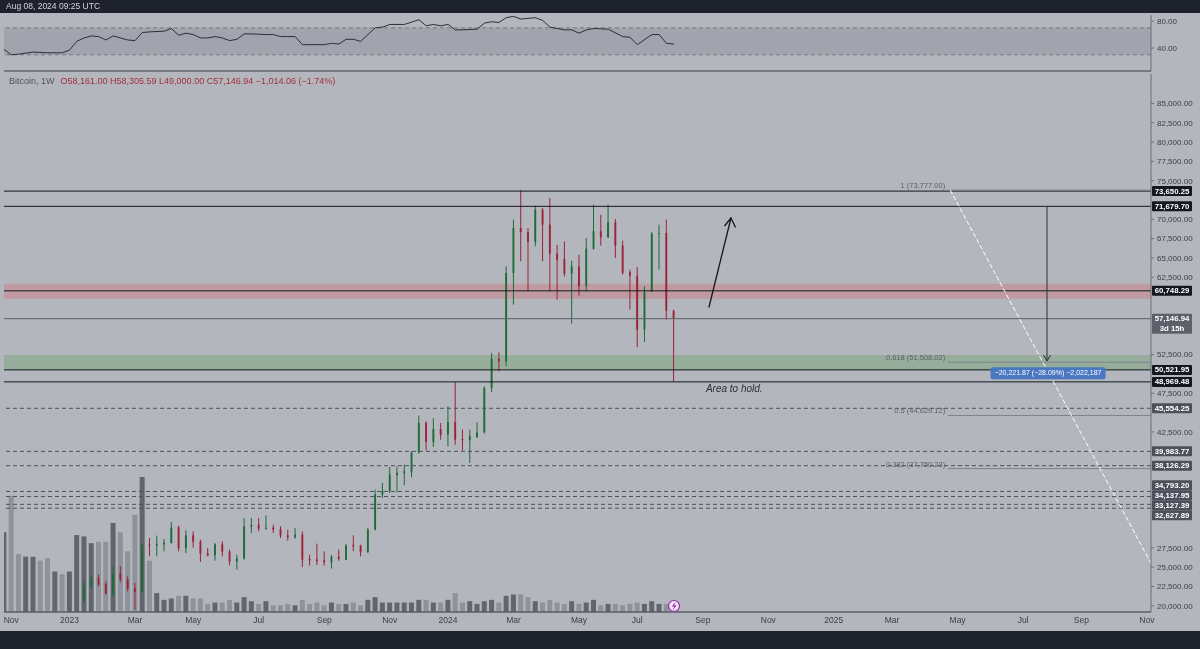 Image resolution: width=1200 pixels, height=649 pixels. I want to click on x-tick-label: 2024, so click(448, 620).